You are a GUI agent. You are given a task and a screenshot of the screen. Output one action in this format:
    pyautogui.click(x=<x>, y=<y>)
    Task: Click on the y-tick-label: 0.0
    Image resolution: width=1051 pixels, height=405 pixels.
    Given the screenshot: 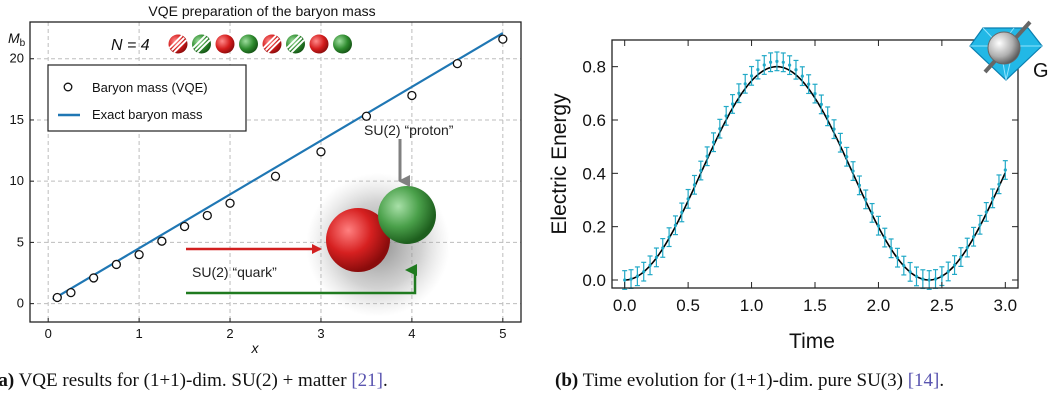 What is the action you would take?
    pyautogui.click(x=594, y=280)
    